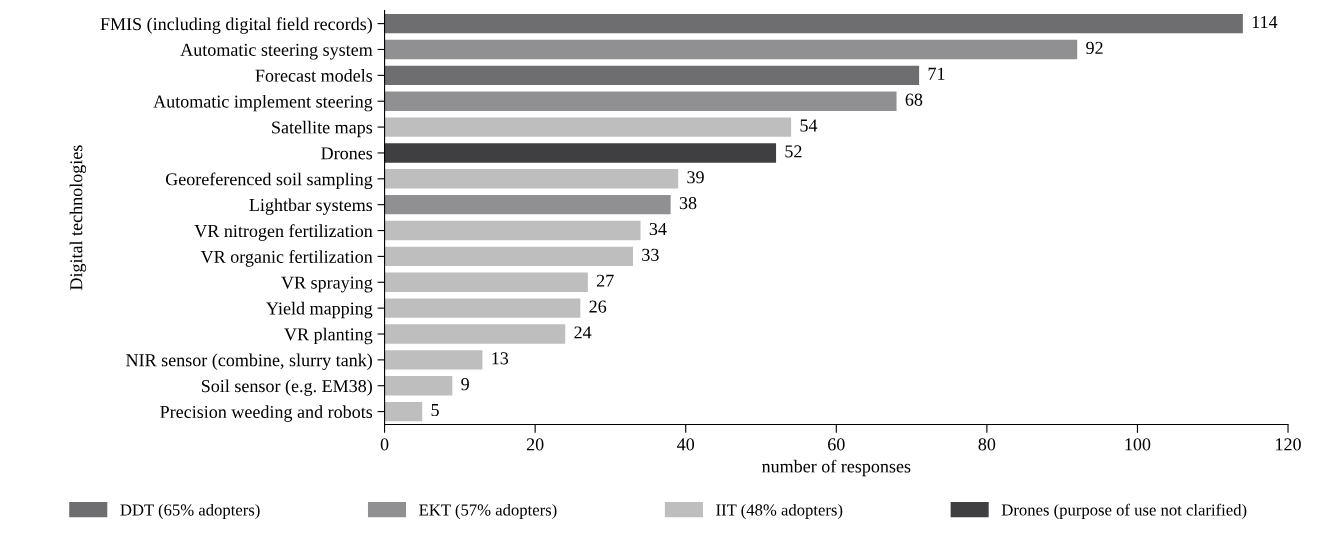  I want to click on y-tick-label: Satellite maps, so click(322, 129).